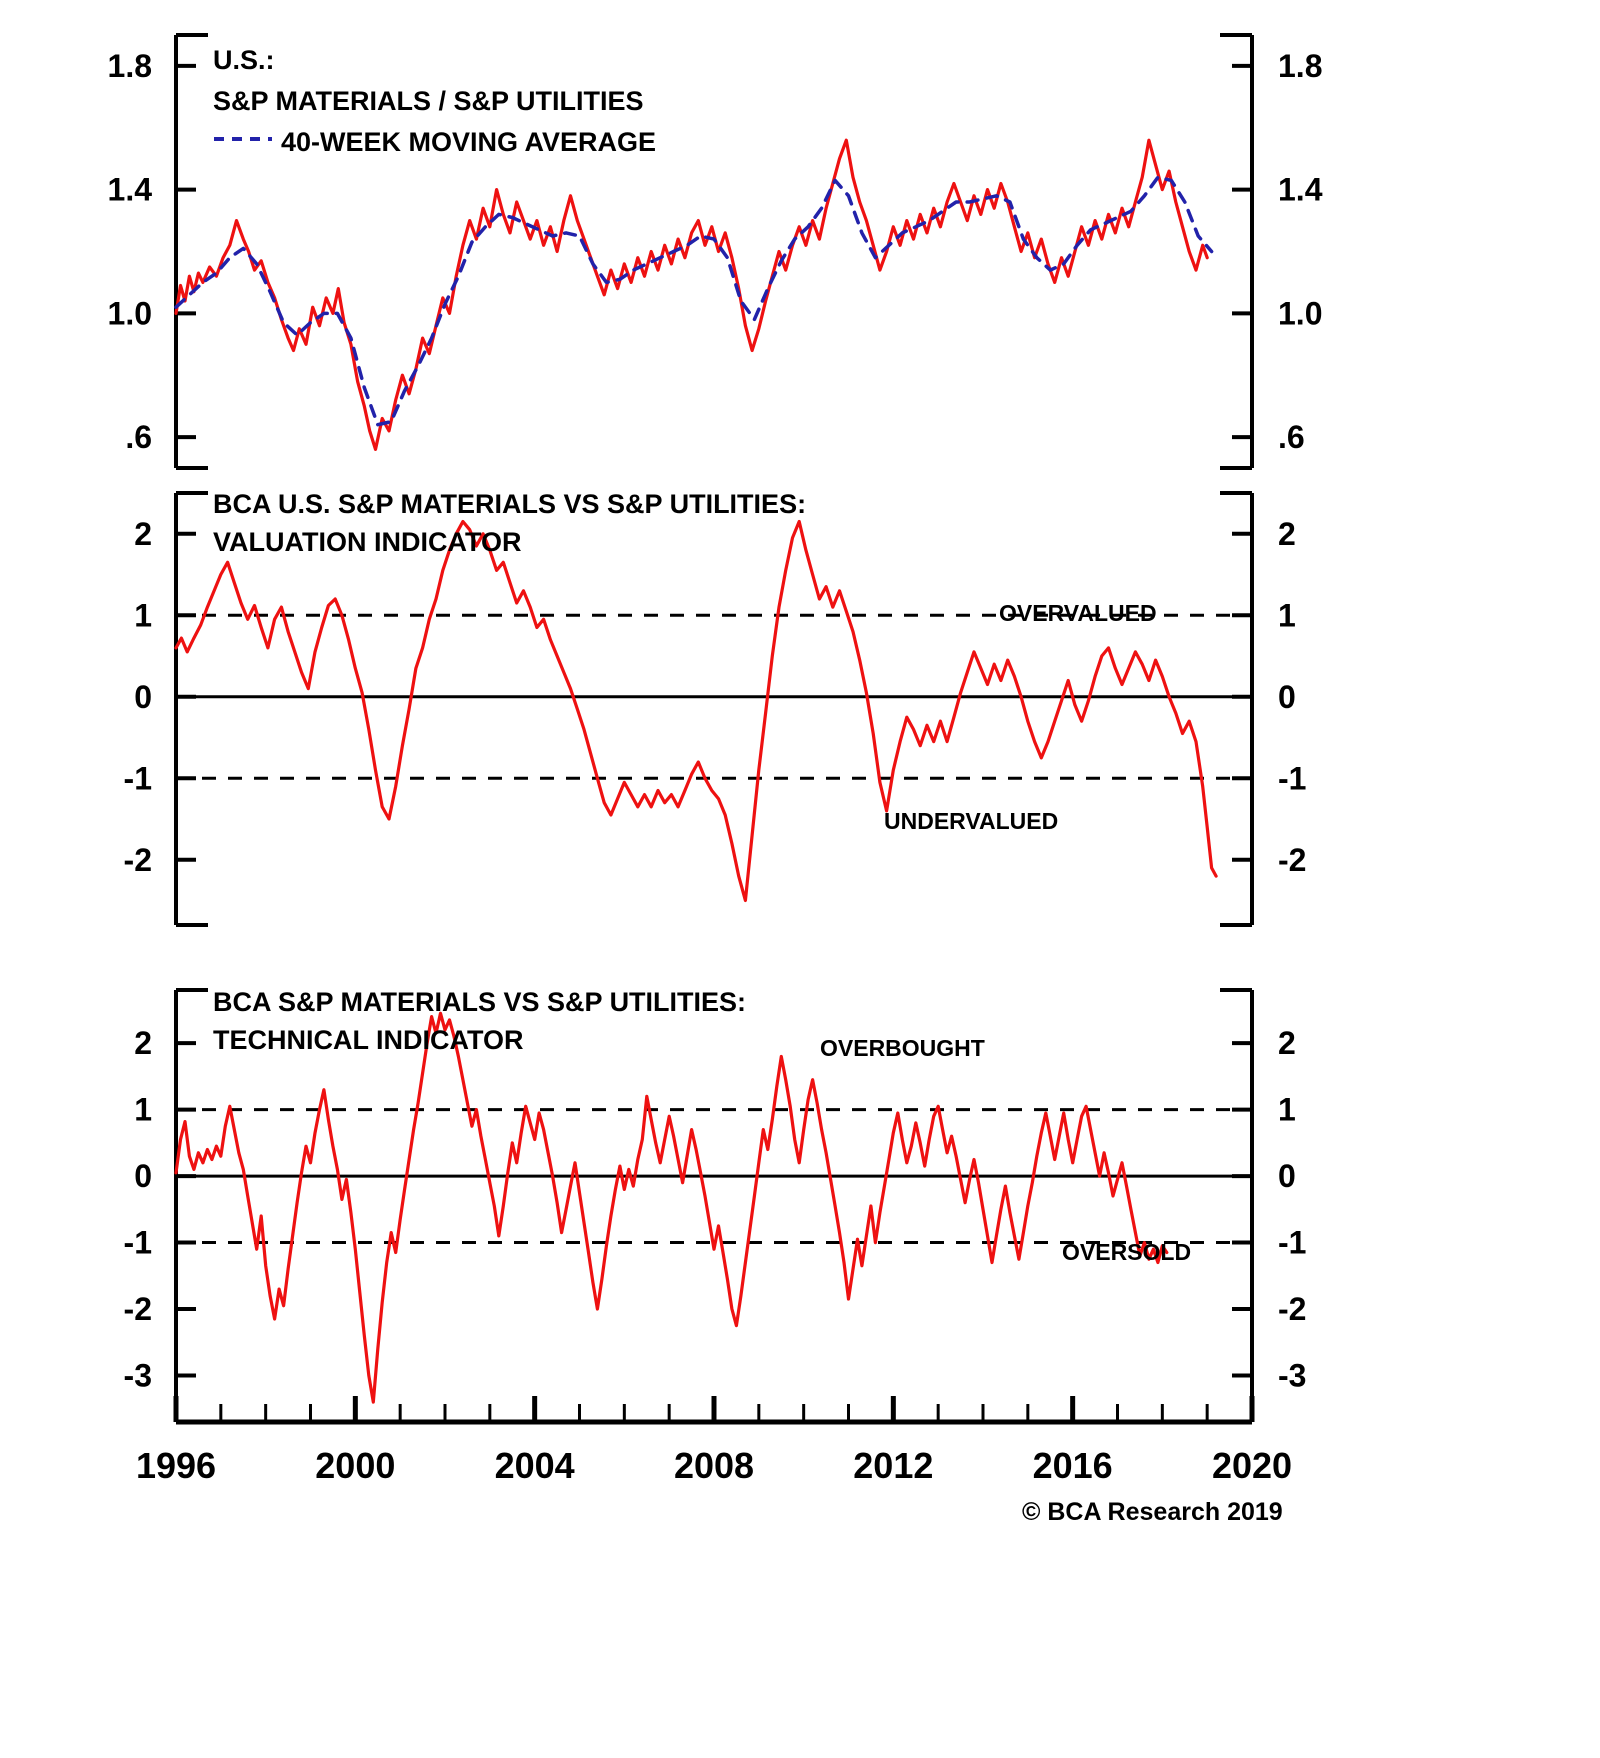 This screenshot has height=1758, width=1600. I want to click on ytick-left: 1.8, so click(130, 66).